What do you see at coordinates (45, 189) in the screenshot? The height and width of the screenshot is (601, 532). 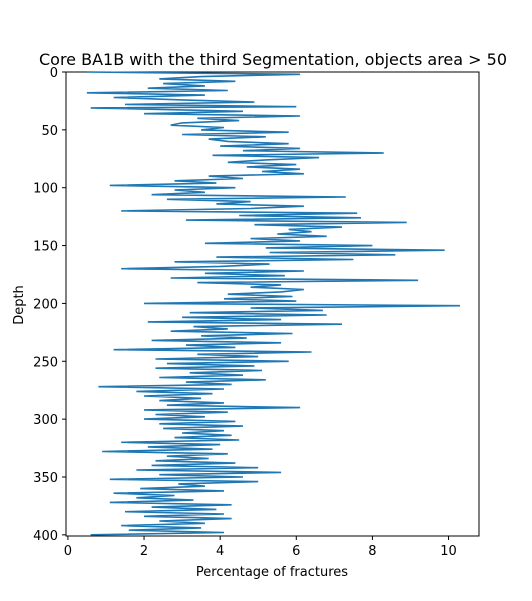 I see `y-tick-label: 100` at bounding box center [45, 189].